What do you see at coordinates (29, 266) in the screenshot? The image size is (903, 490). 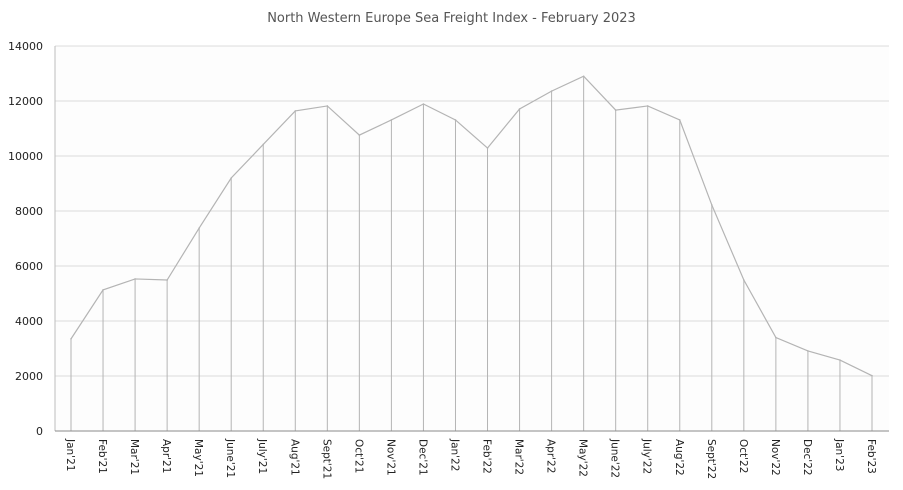 I see `y-tick-label: 6000` at bounding box center [29, 266].